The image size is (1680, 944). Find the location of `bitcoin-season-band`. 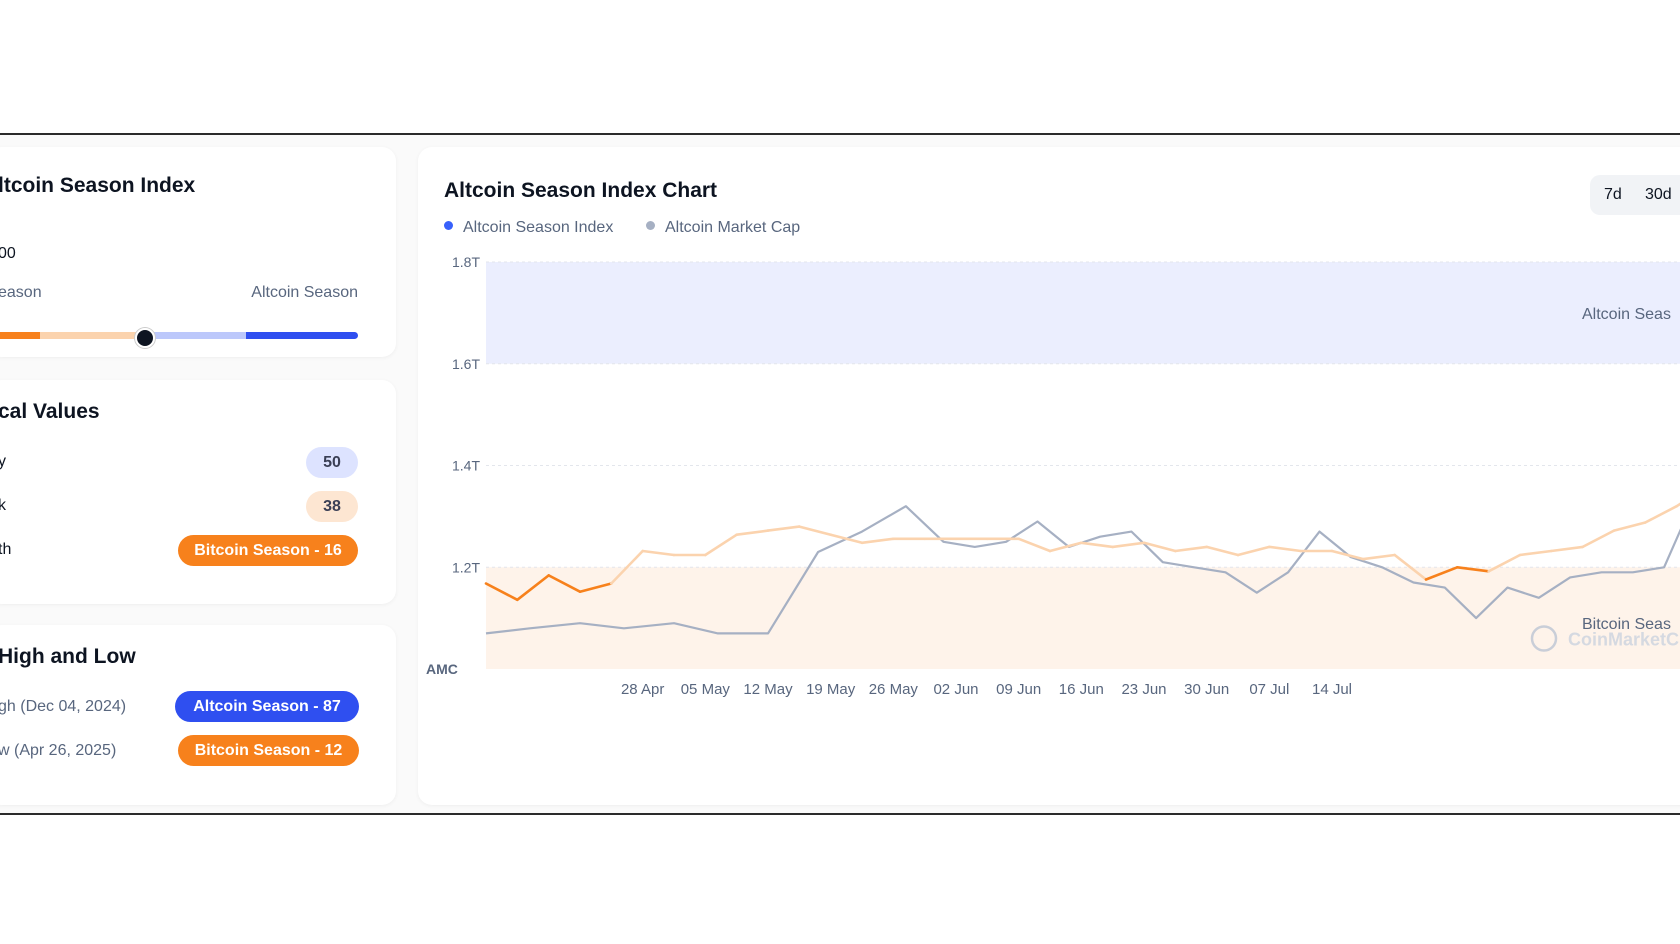

bitcoin-season-band is located at coordinates (1083, 618).